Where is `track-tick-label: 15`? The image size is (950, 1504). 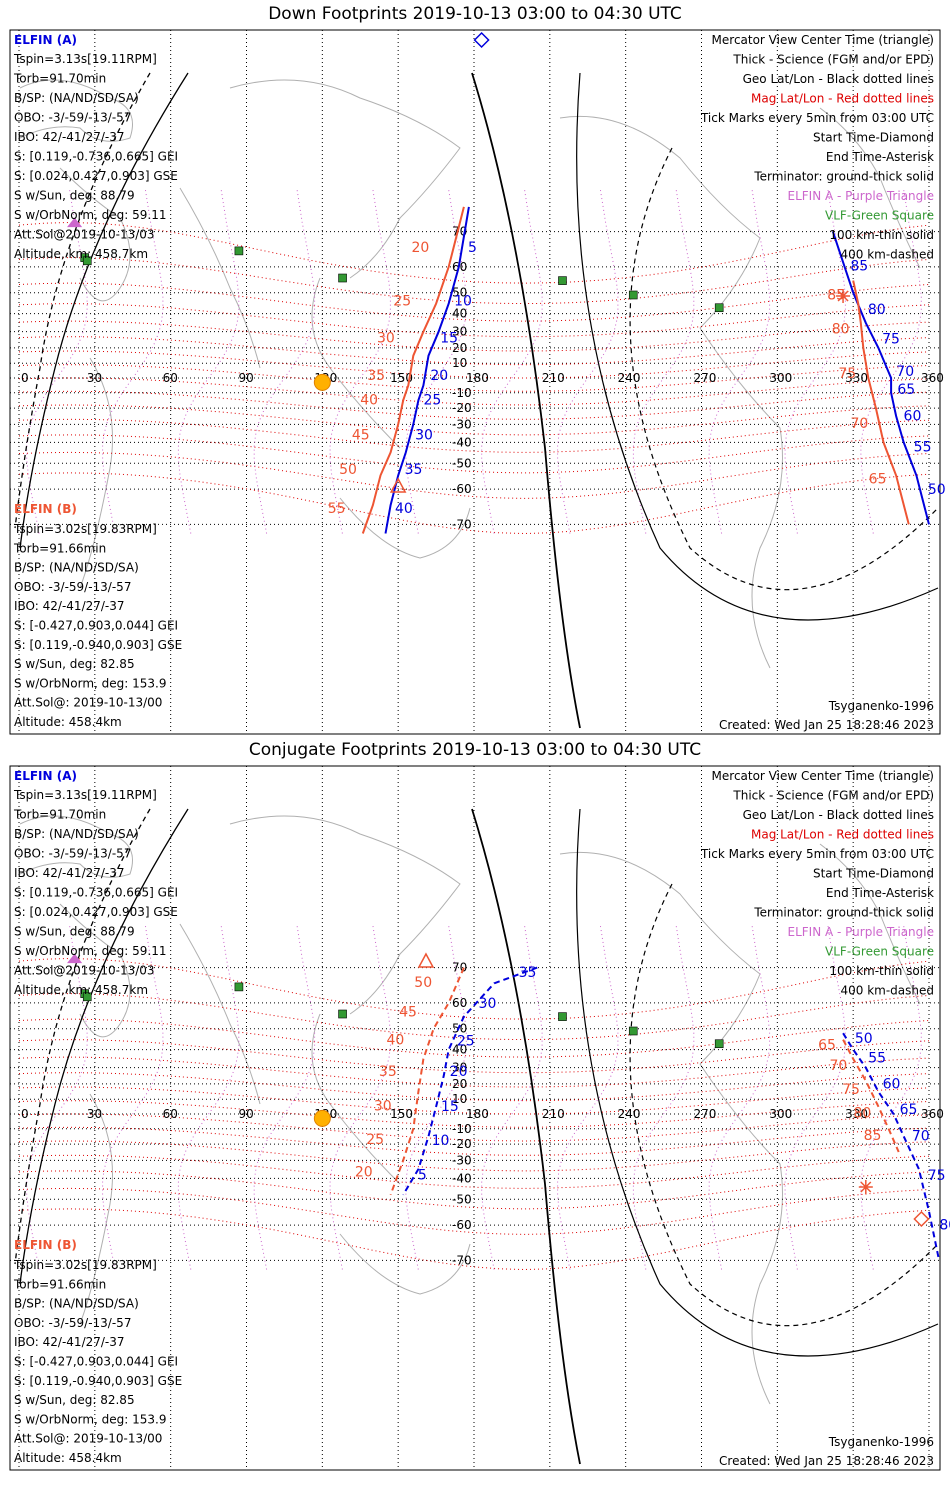
track-tick-label: 15 is located at coordinates (450, 1107).